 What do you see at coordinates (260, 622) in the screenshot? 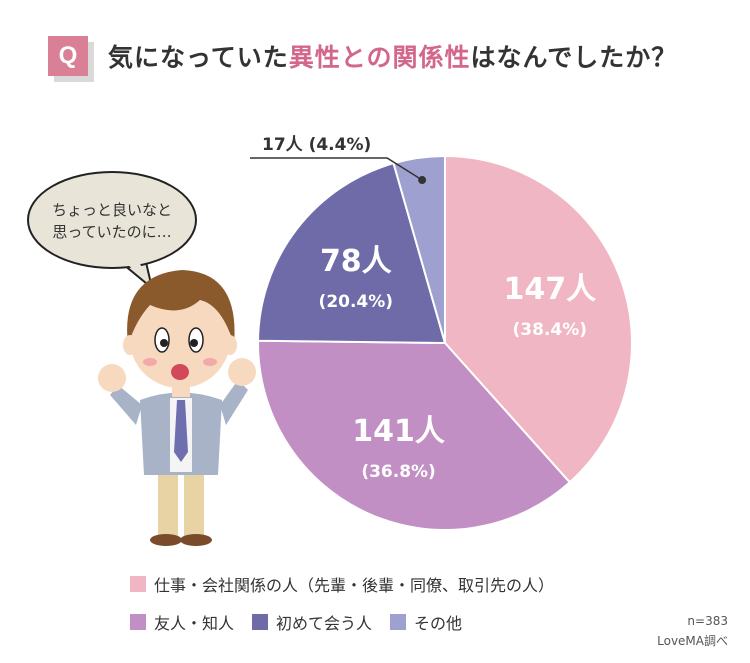
I see `legend-swatch-first-meet` at bounding box center [260, 622].